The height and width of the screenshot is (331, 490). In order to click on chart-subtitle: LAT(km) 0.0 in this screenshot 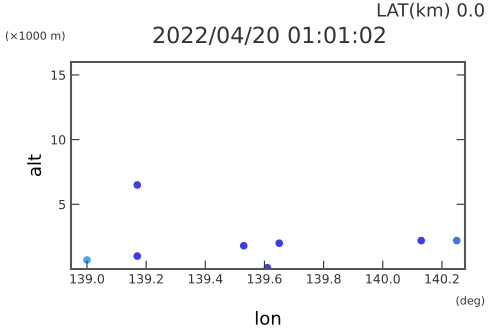, I will do `click(431, 10)`.